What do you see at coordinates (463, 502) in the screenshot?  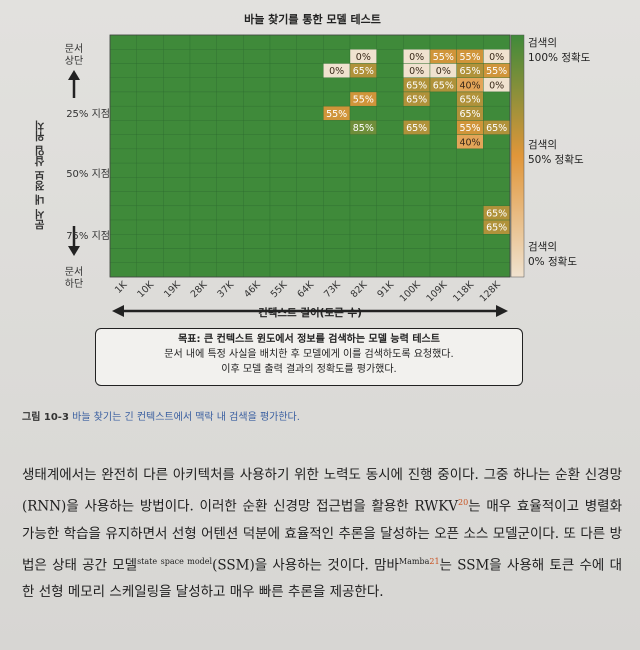 I see `footnote-ref: 20` at bounding box center [463, 502].